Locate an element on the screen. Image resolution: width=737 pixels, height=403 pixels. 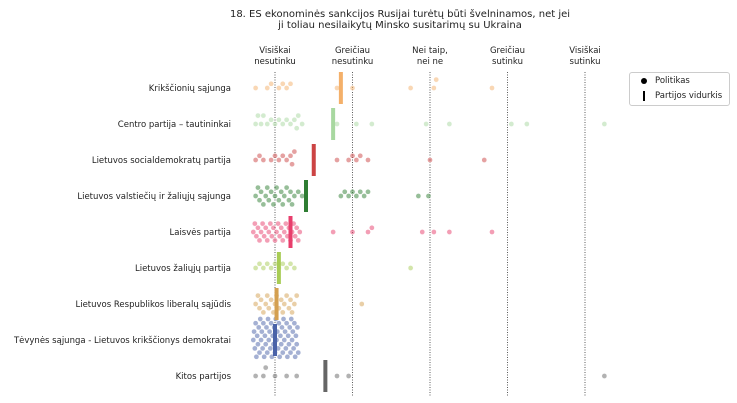
x-tick-label: Greičiau is located at coordinates (507, 50).